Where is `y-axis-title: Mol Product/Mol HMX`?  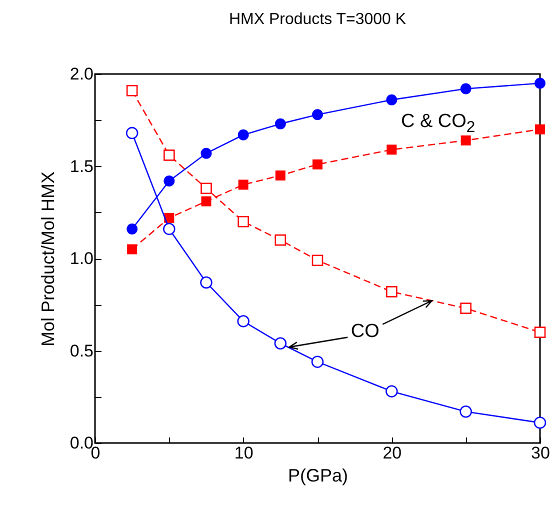
y-axis-title: Mol Product/Mol HMX is located at coordinates (48, 259).